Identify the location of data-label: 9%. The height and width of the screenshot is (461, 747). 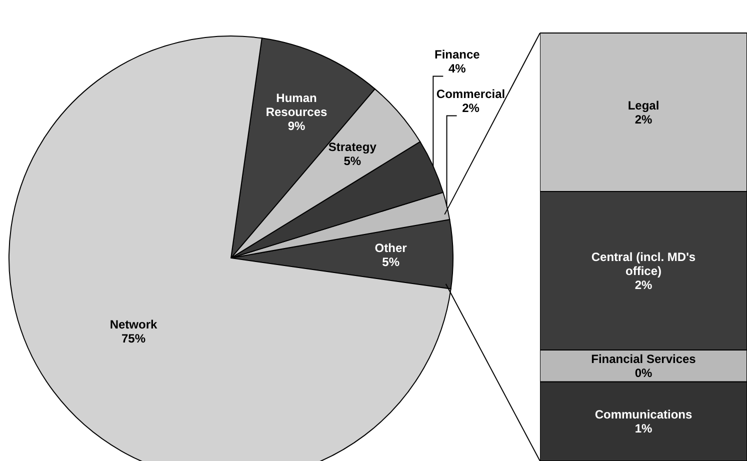
(297, 126).